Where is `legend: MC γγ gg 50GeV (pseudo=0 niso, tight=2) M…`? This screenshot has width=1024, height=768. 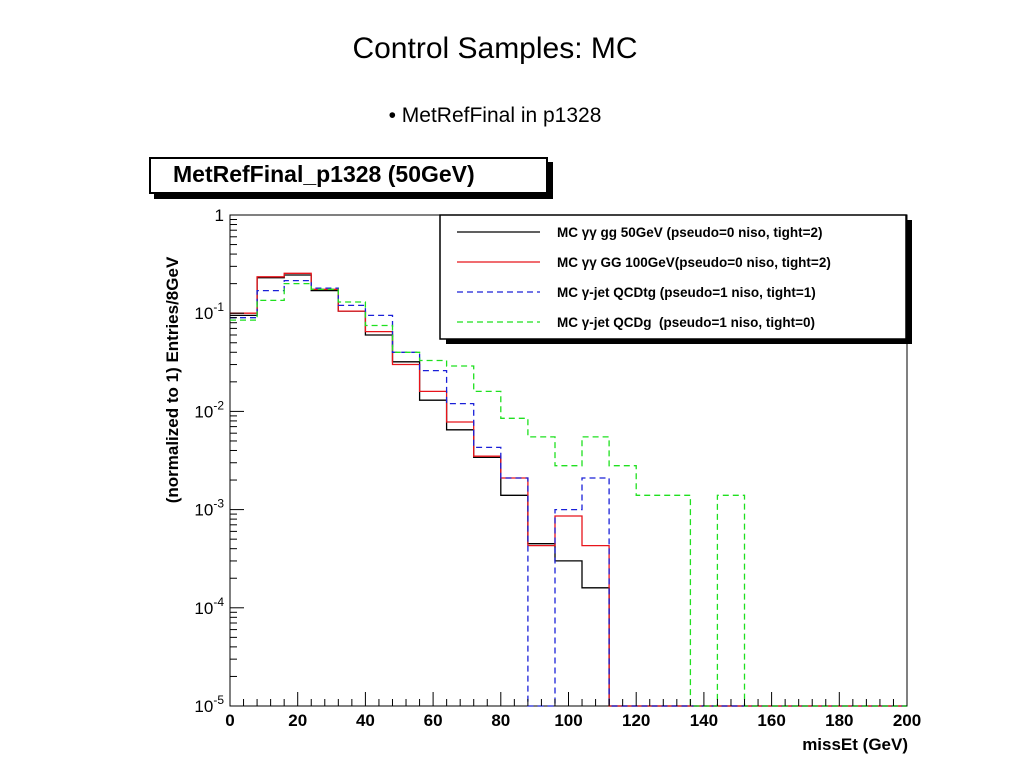 legend: MC γγ gg 50GeV (pseudo=0 niso, tight=2) M… is located at coordinates (675, 279).